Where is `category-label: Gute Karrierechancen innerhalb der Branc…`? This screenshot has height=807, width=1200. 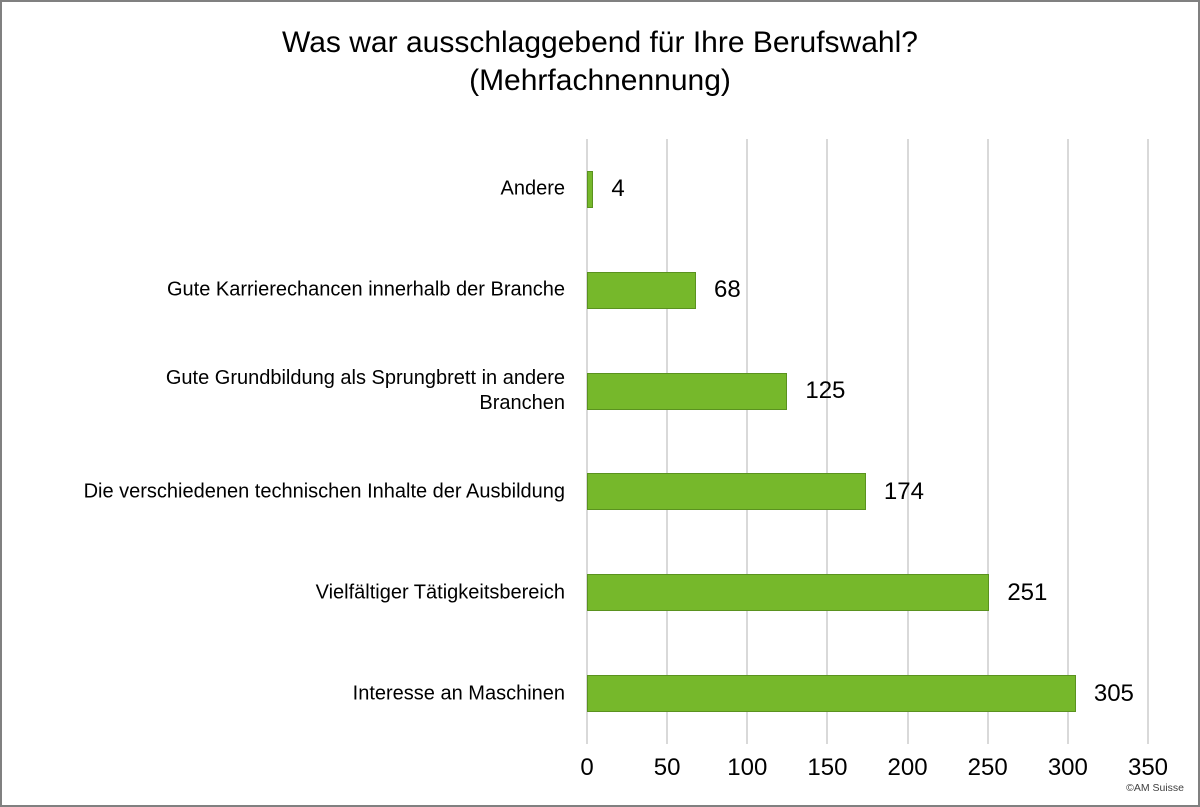
category-label: Gute Karrierechancen innerhalb der Branc… is located at coordinates (365, 289).